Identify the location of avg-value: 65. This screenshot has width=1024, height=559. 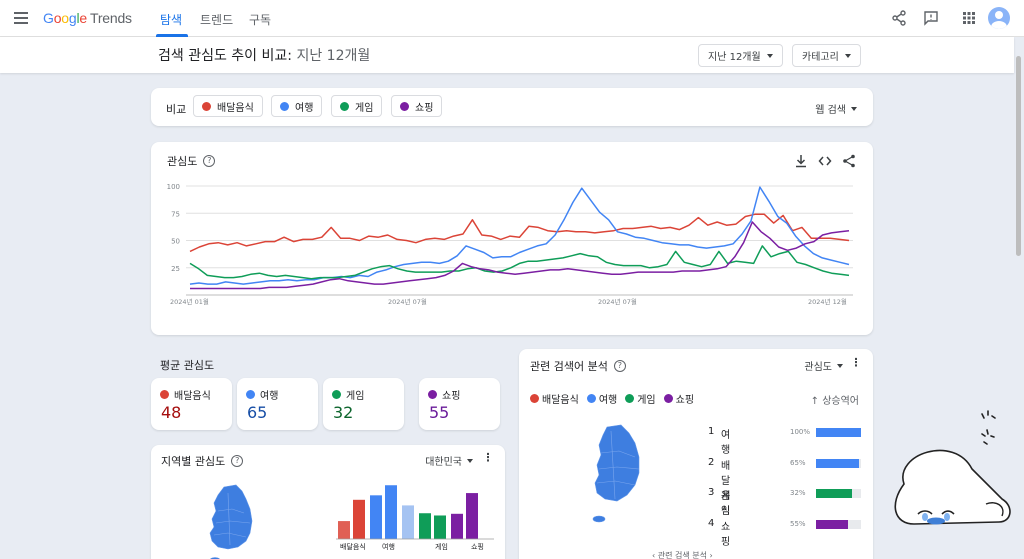
(257, 412).